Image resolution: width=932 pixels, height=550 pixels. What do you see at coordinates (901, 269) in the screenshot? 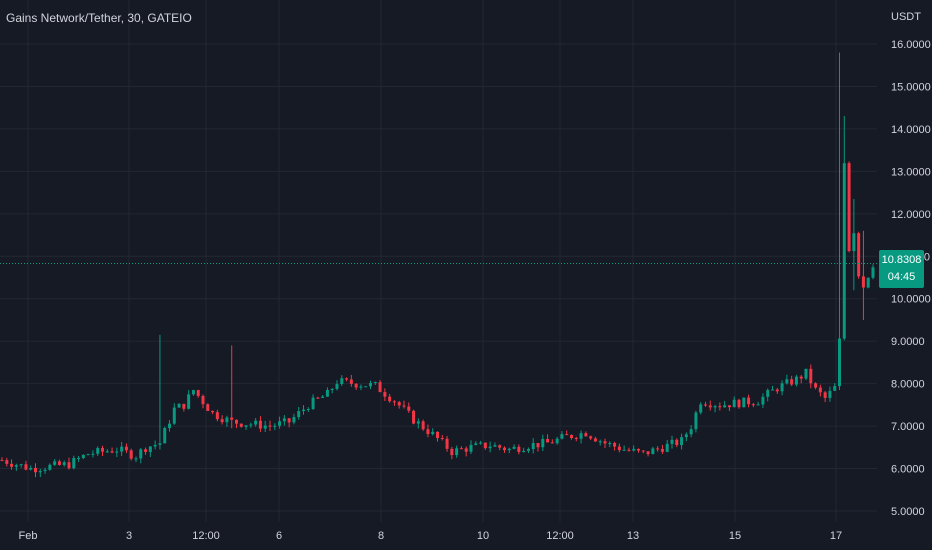
I see `last-price-badge: 10.8308 04:45` at bounding box center [901, 269].